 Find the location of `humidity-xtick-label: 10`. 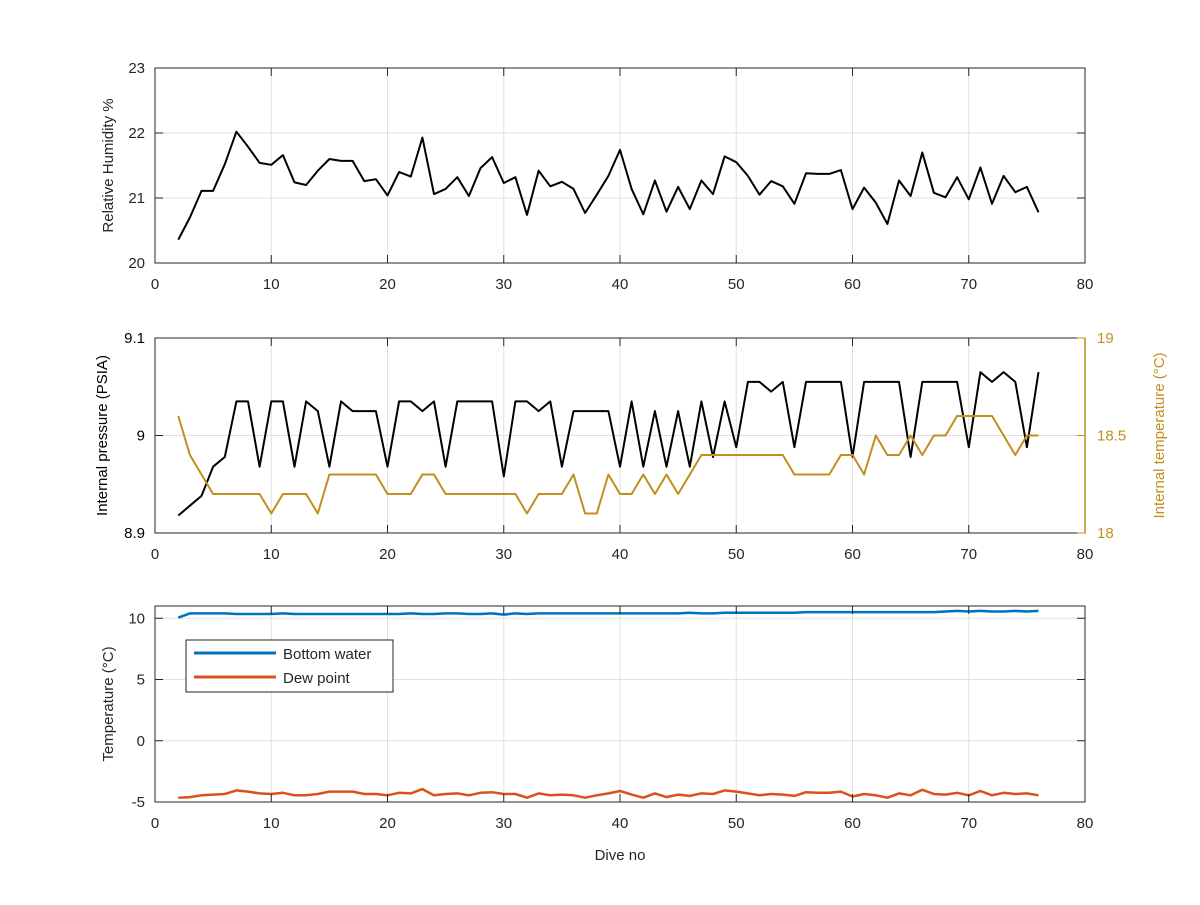

humidity-xtick-label: 10 is located at coordinates (271, 284).